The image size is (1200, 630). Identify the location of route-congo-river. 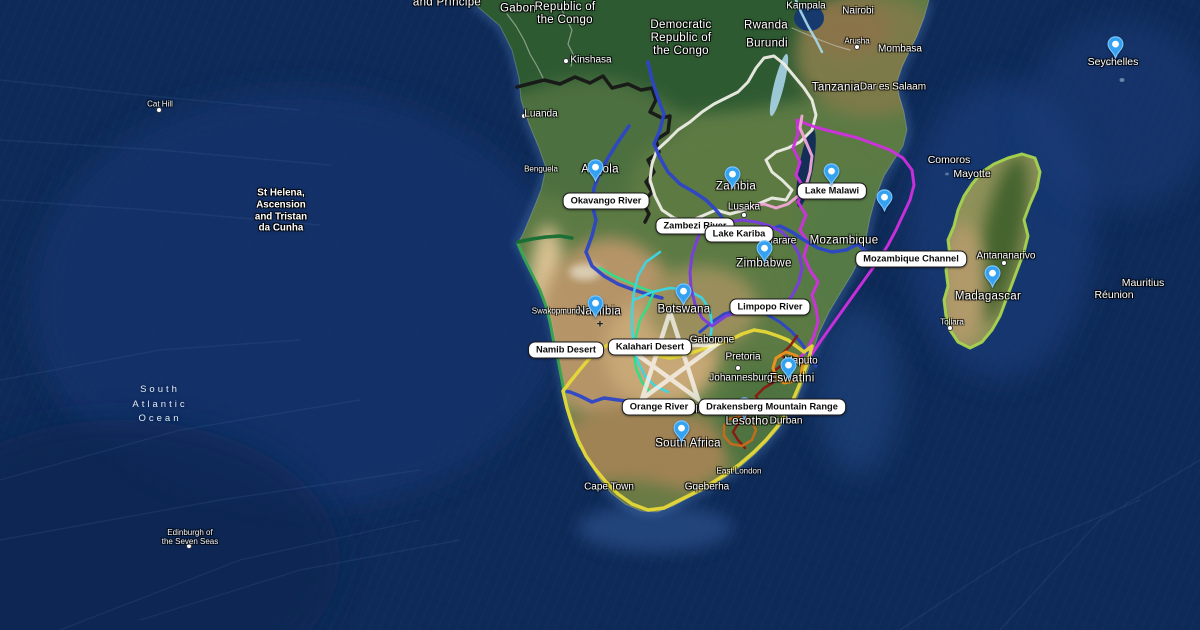
(809, 27).